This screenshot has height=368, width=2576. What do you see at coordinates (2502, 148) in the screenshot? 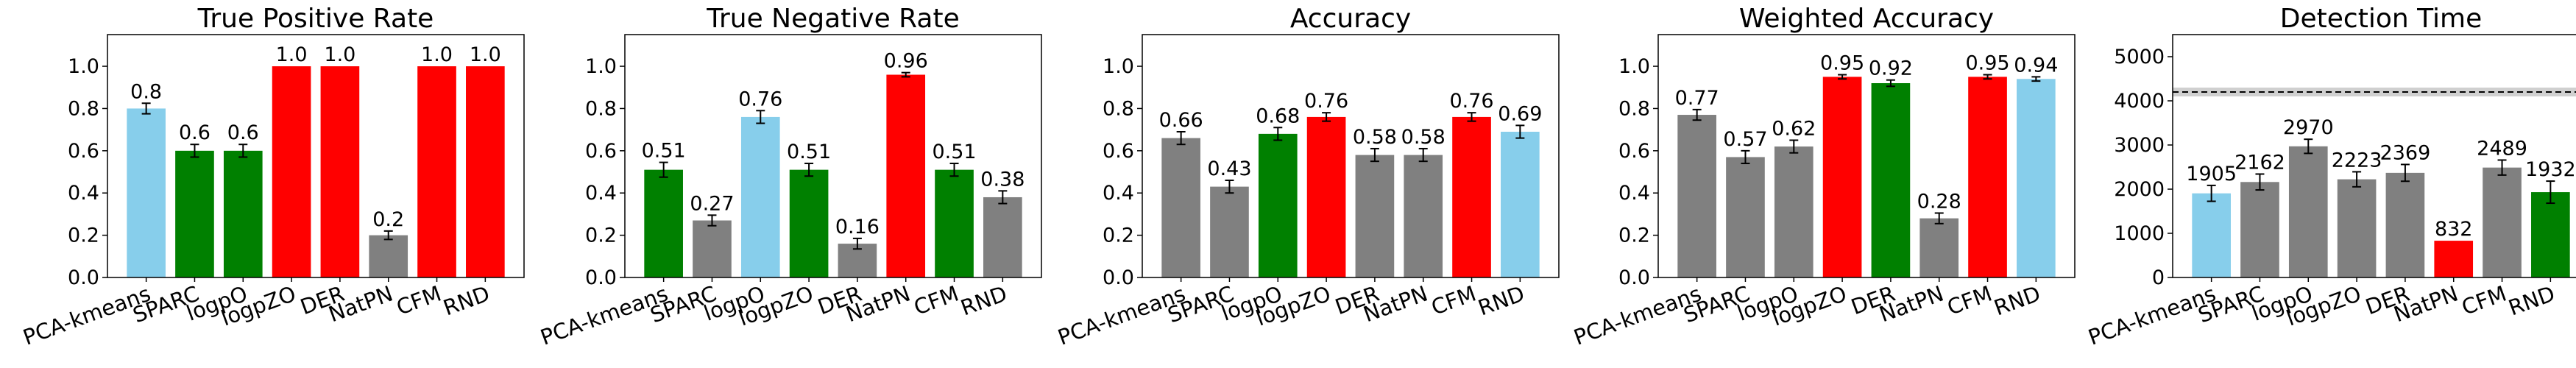
I see `data-label: 2489` at bounding box center [2502, 148].